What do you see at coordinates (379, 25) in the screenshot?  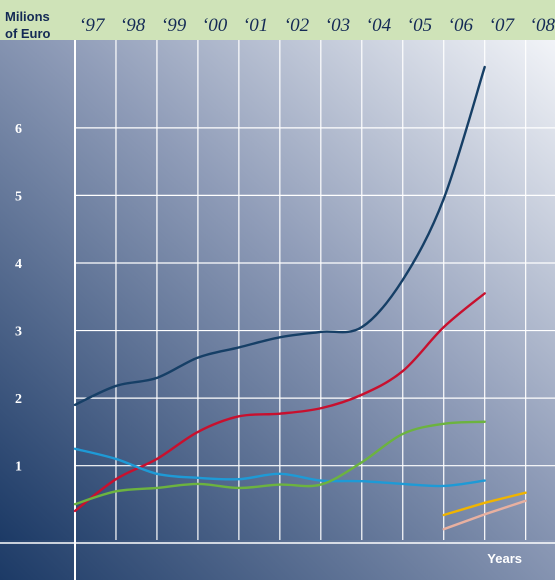 I see `x-tick-label: ‘04` at bounding box center [379, 25].